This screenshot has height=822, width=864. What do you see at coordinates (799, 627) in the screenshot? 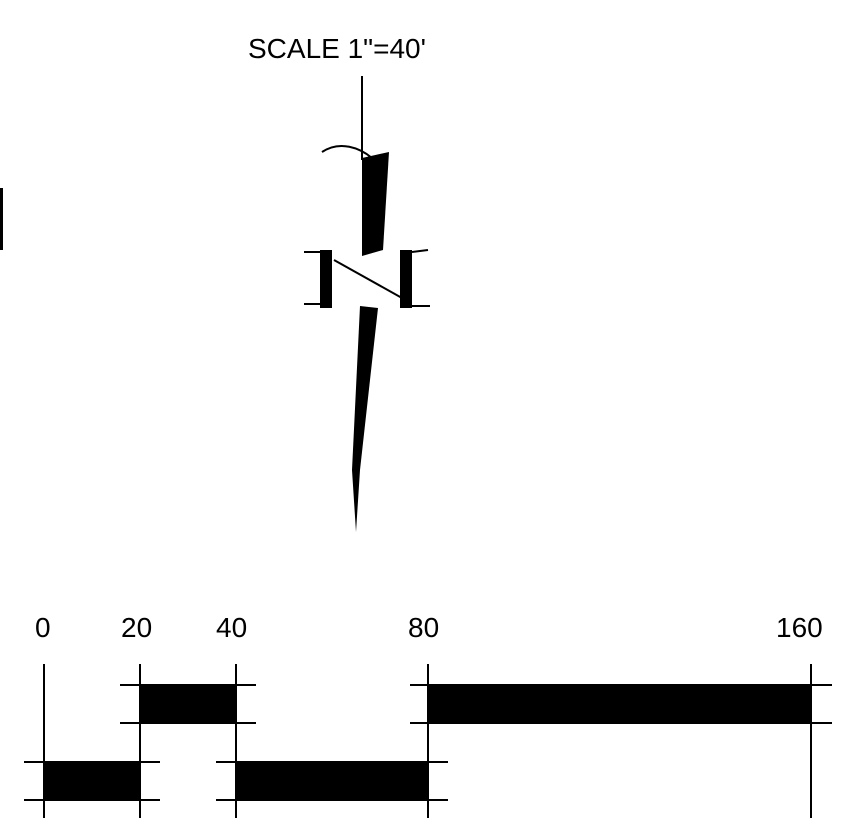
I see `scale-label-160: 160` at bounding box center [799, 627].